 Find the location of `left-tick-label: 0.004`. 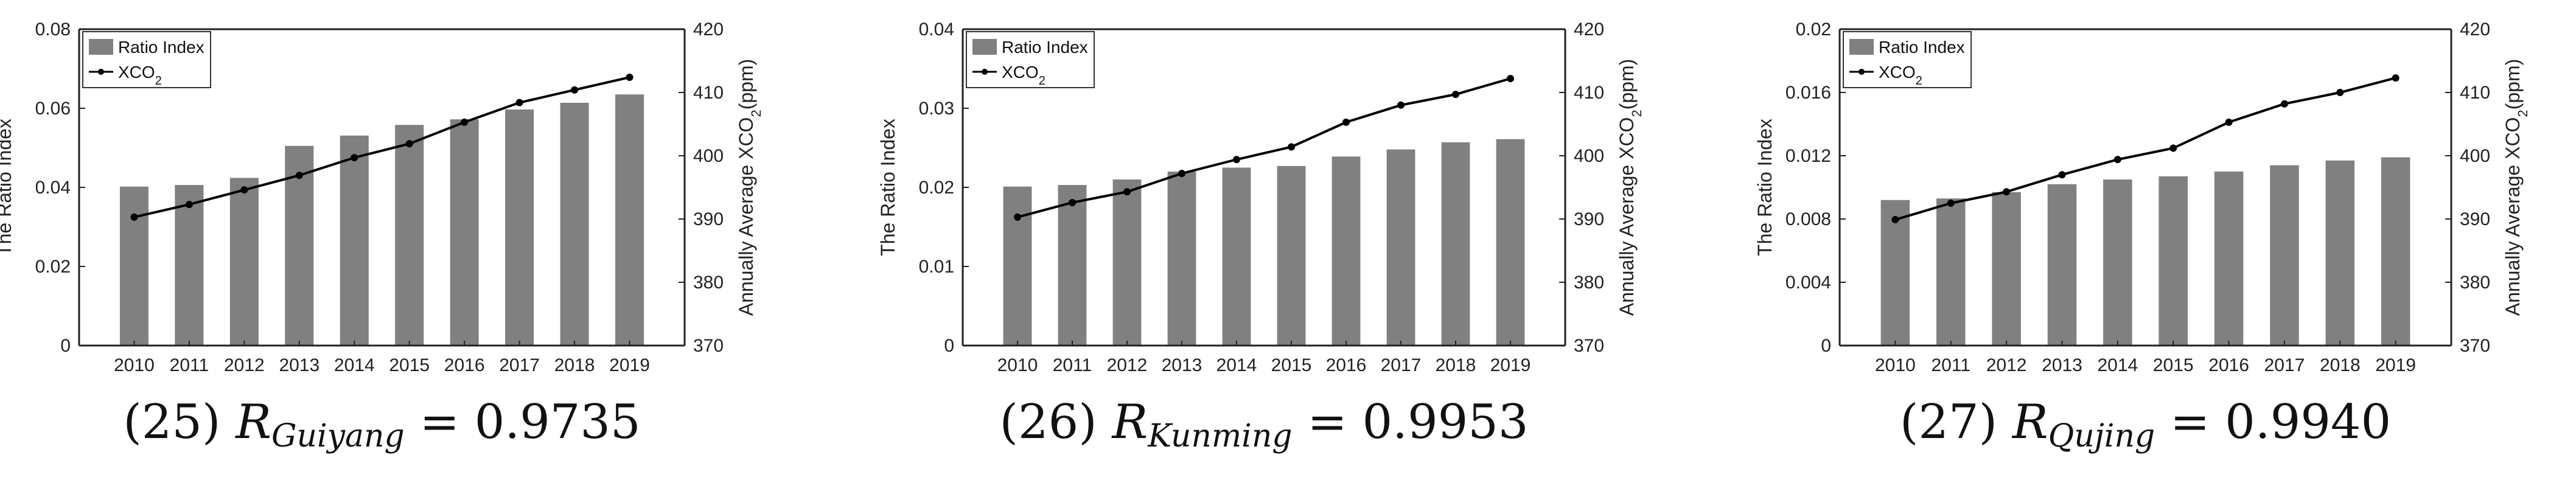

left-tick-label: 0.004 is located at coordinates (1808, 283).